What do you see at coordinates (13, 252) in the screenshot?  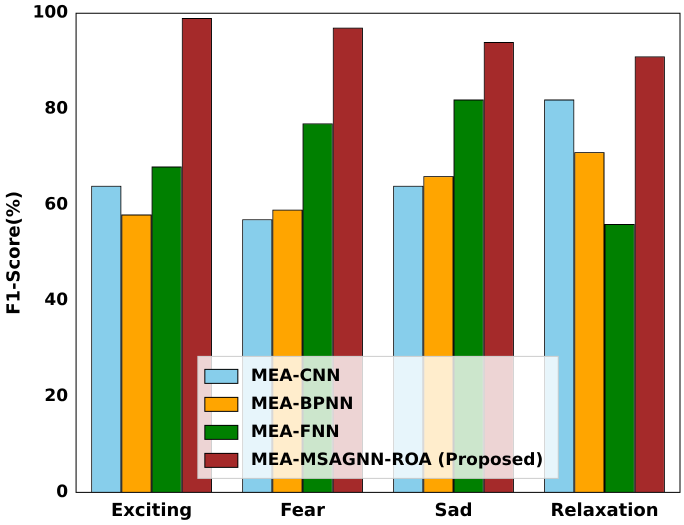 I see `y-axis-title: F1-Score(%)` at bounding box center [13, 252].